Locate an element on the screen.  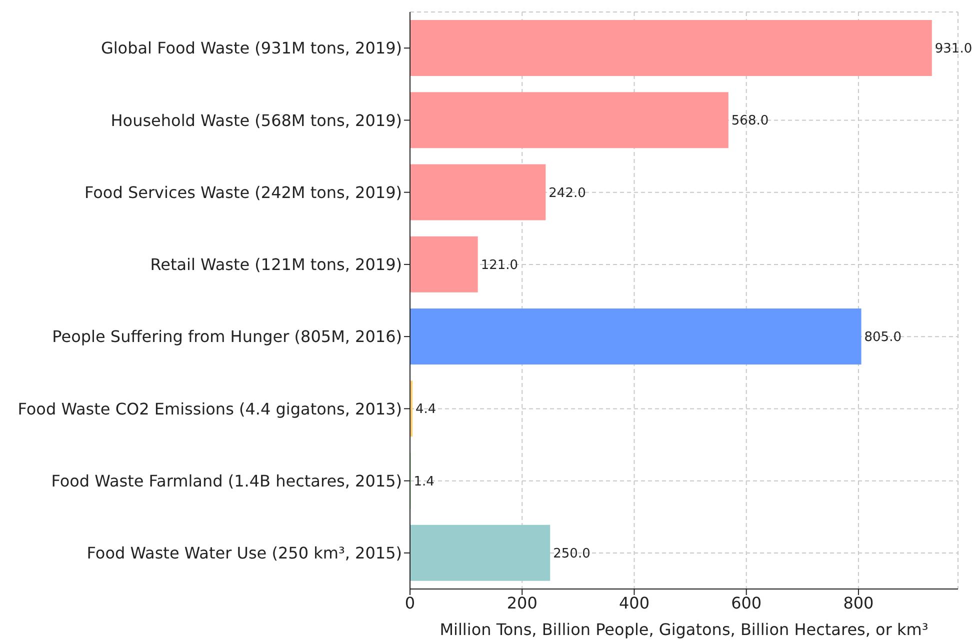
y-tick-label: Global Food Waste (931M tons, 2019) is located at coordinates (251, 48).